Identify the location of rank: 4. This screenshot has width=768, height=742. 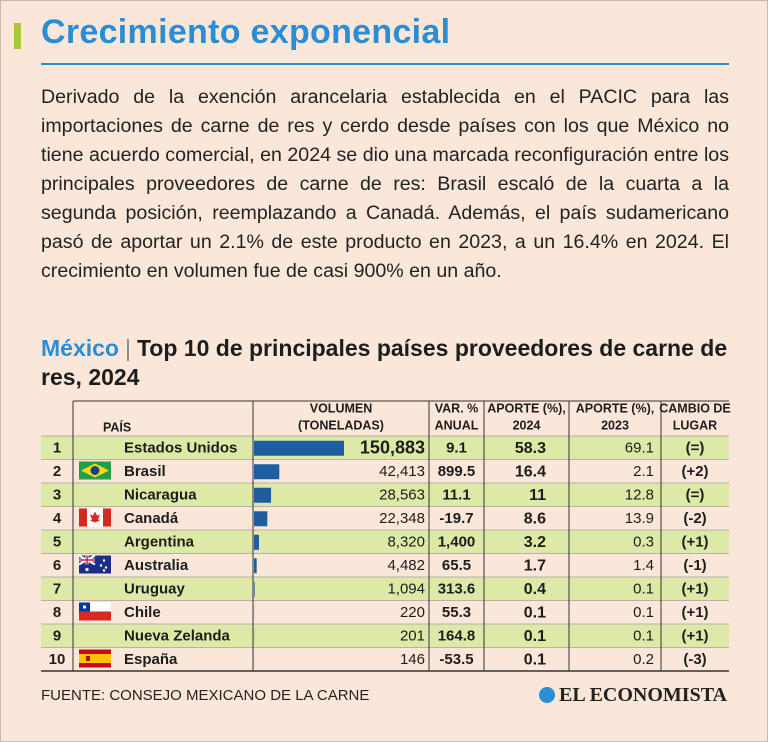
(57, 518).